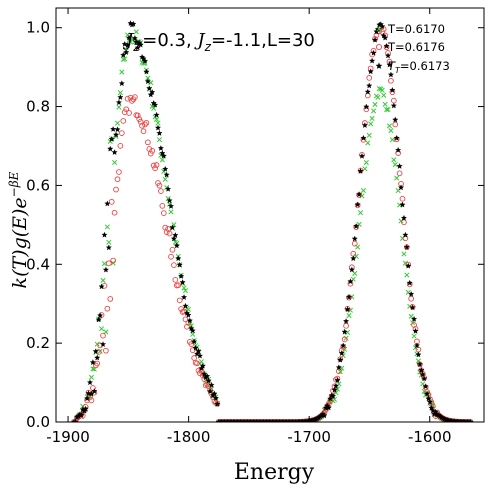 The width and height of the screenshot is (491, 490). Describe the element at coordinates (419, 67) in the screenshot. I see `legend-label-3: TT=0.6173` at that location.